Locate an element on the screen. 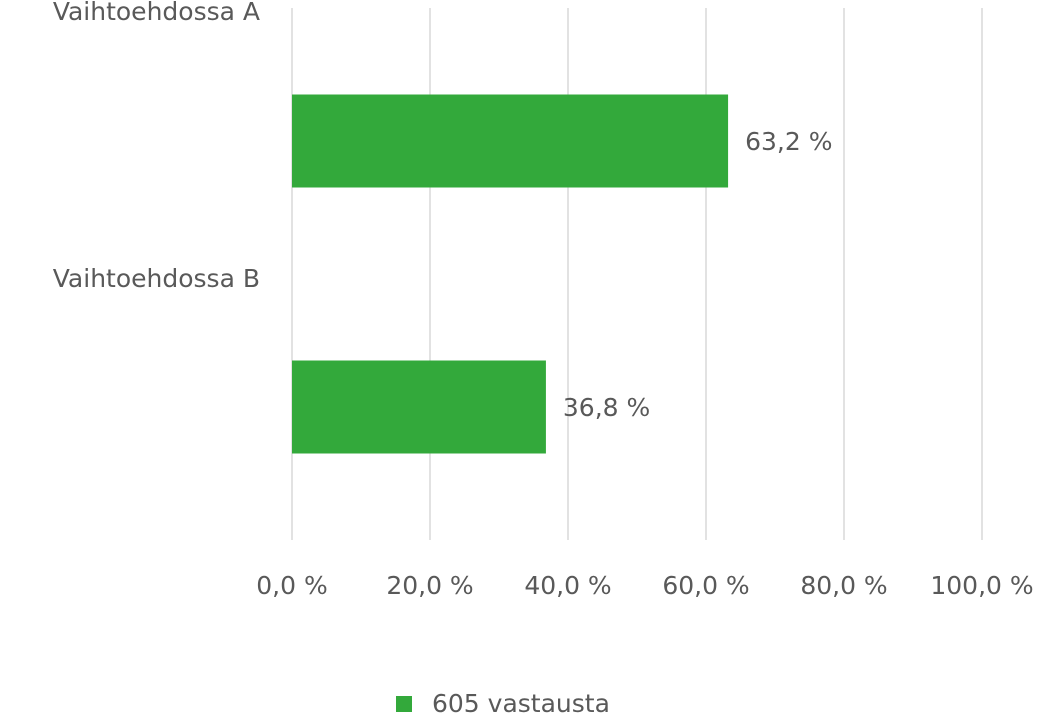  x-tick-label: 100,0 % is located at coordinates (981, 585).